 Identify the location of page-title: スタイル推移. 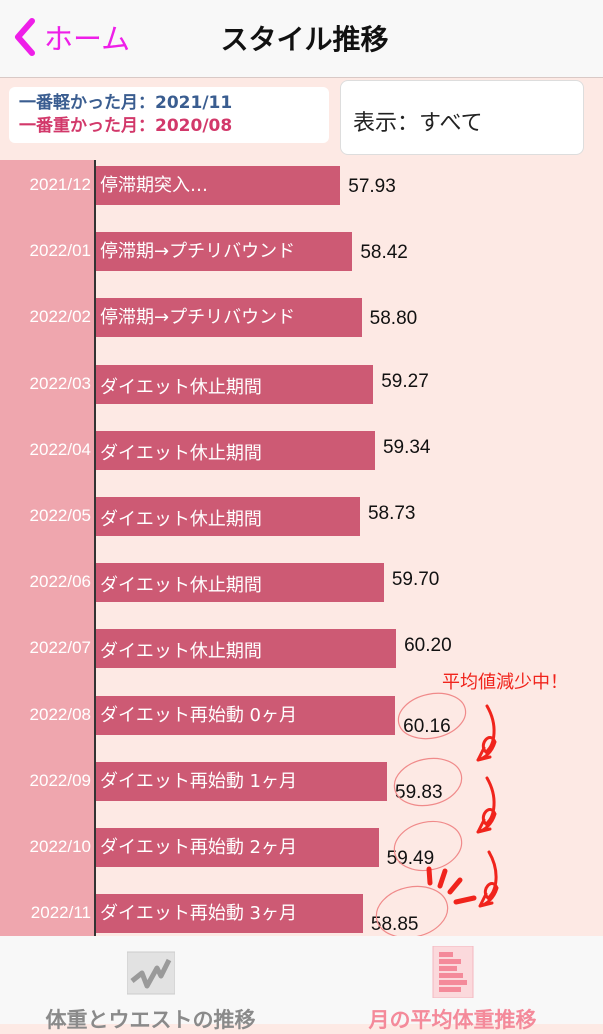
(304, 39).